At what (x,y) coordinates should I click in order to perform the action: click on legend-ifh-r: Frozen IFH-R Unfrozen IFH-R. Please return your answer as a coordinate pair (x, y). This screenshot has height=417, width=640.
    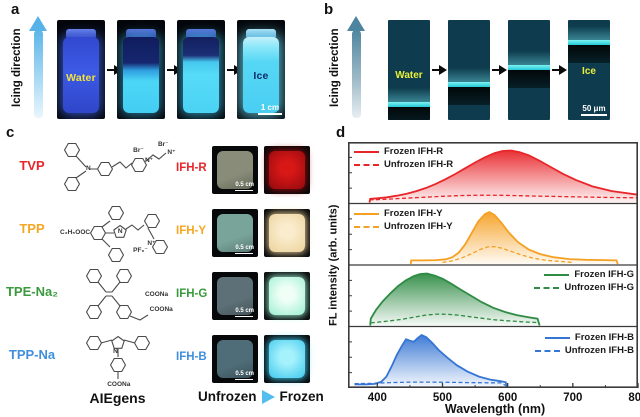
    Looking at the image, I should click on (403, 158).